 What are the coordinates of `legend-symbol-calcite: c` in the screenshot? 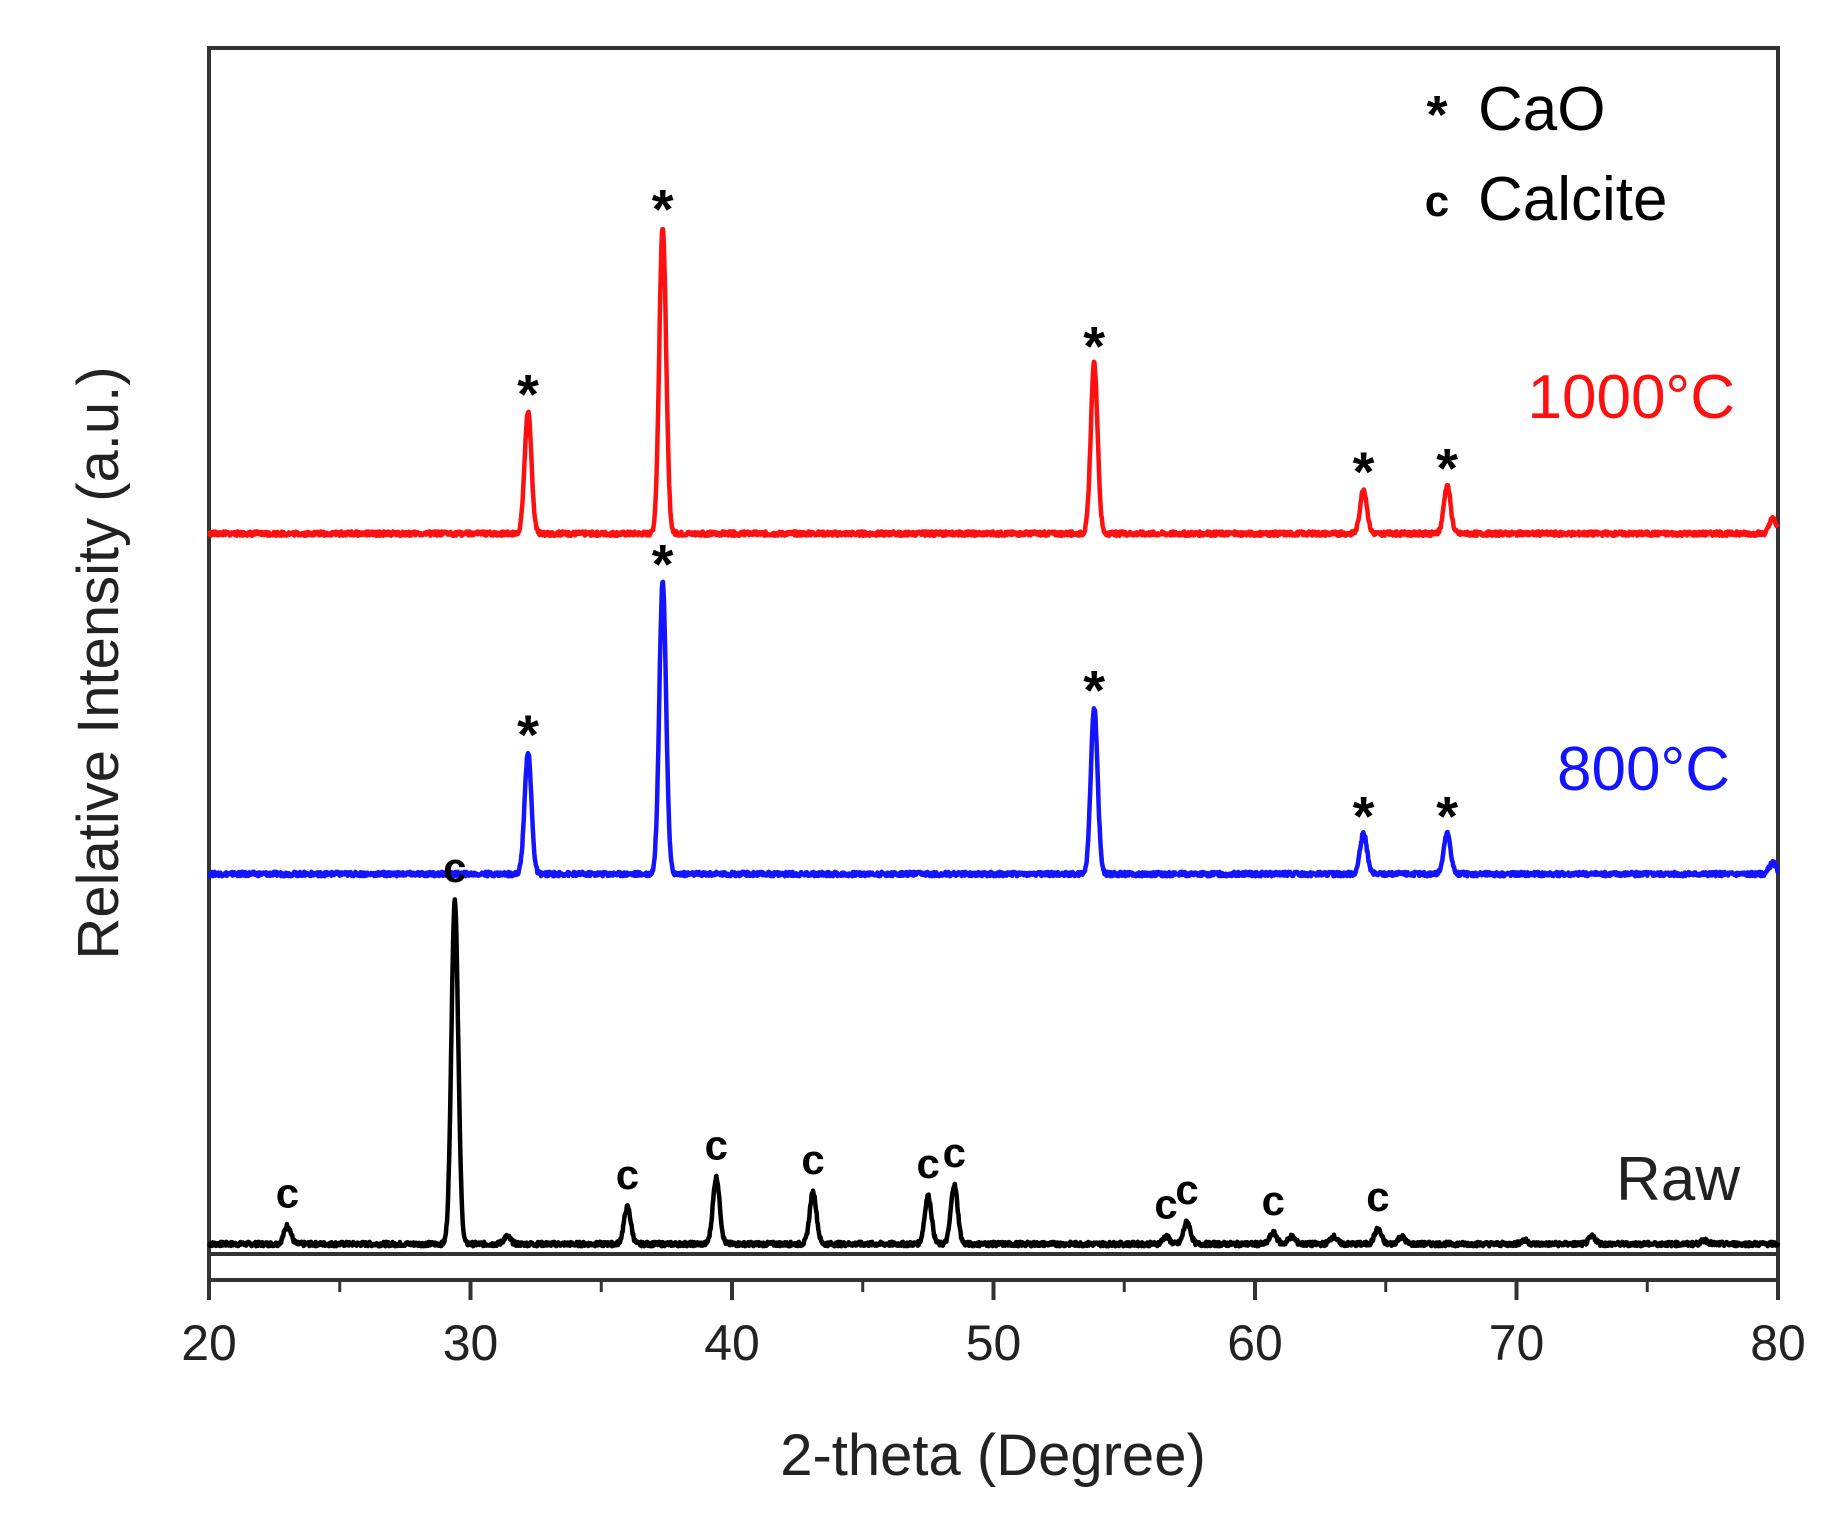 It's located at (1437, 201).